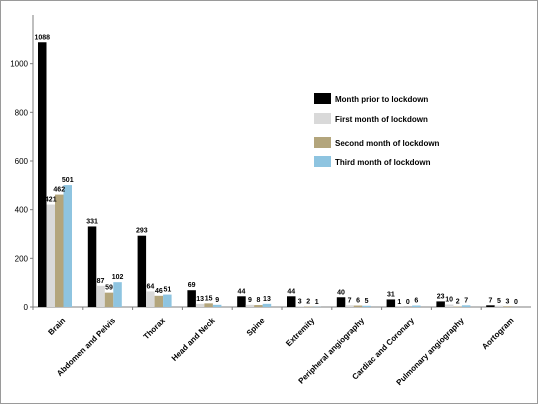 Image resolution: width=538 pixels, height=404 pixels. What do you see at coordinates (117, 294) in the screenshot?
I see `bar-abdomen-and-pelvis-third-month-of-lockdown` at bounding box center [117, 294].